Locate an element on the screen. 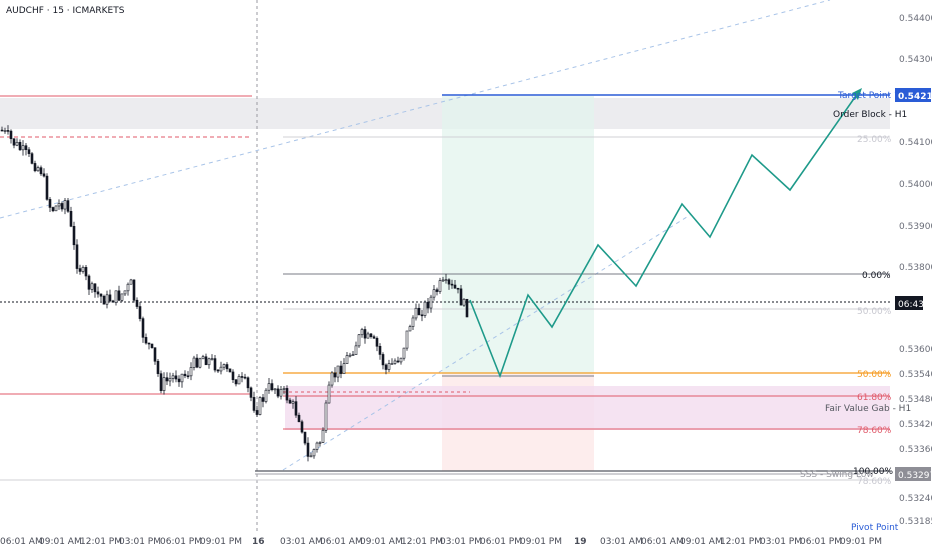 The height and width of the screenshot is (550, 932). swing-low-price-tag is located at coordinates (913, 474).